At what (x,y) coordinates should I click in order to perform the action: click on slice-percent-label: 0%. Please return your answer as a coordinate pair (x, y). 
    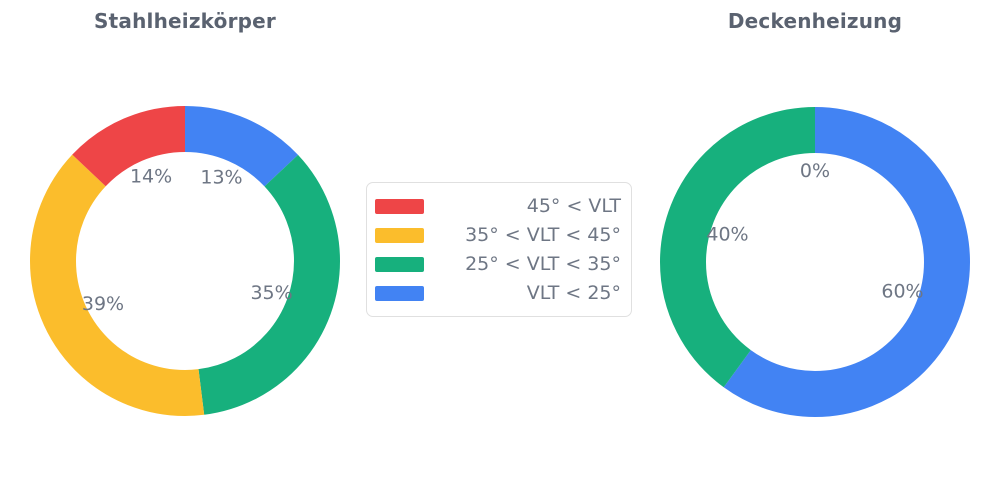
    Looking at the image, I should click on (815, 171).